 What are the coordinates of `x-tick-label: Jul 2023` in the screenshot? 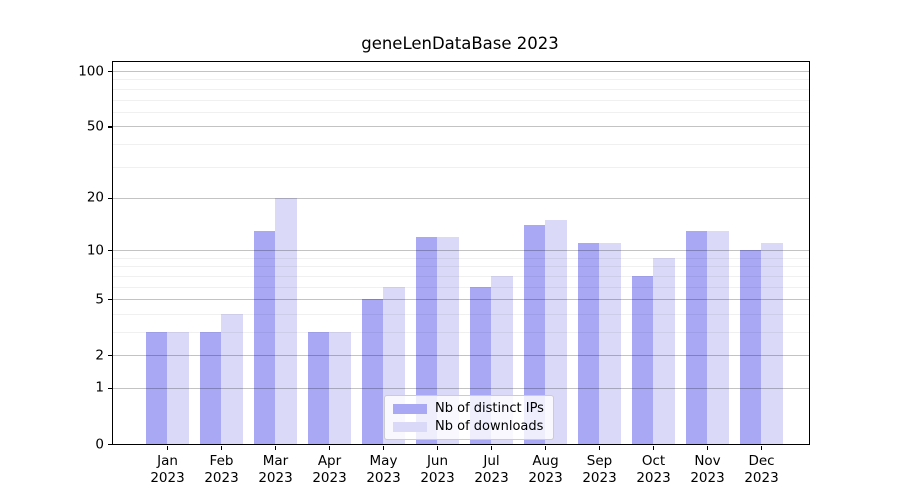 It's located at (491, 469).